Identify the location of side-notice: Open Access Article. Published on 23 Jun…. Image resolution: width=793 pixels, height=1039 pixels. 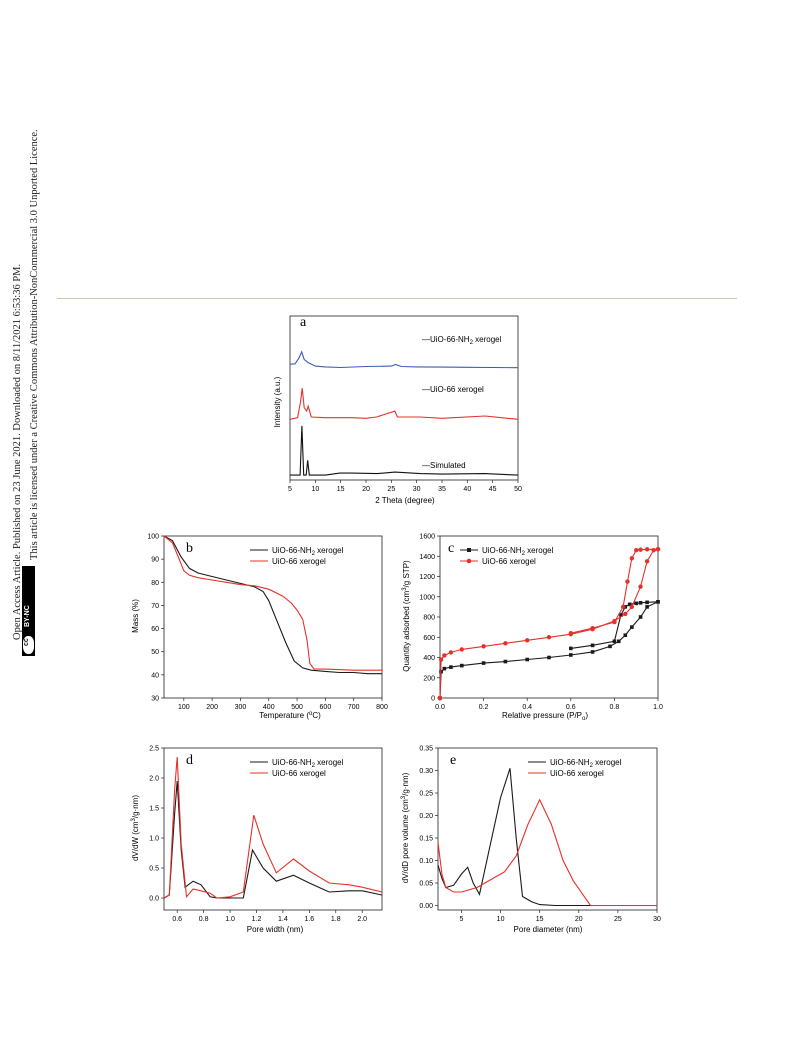
(25, 340).